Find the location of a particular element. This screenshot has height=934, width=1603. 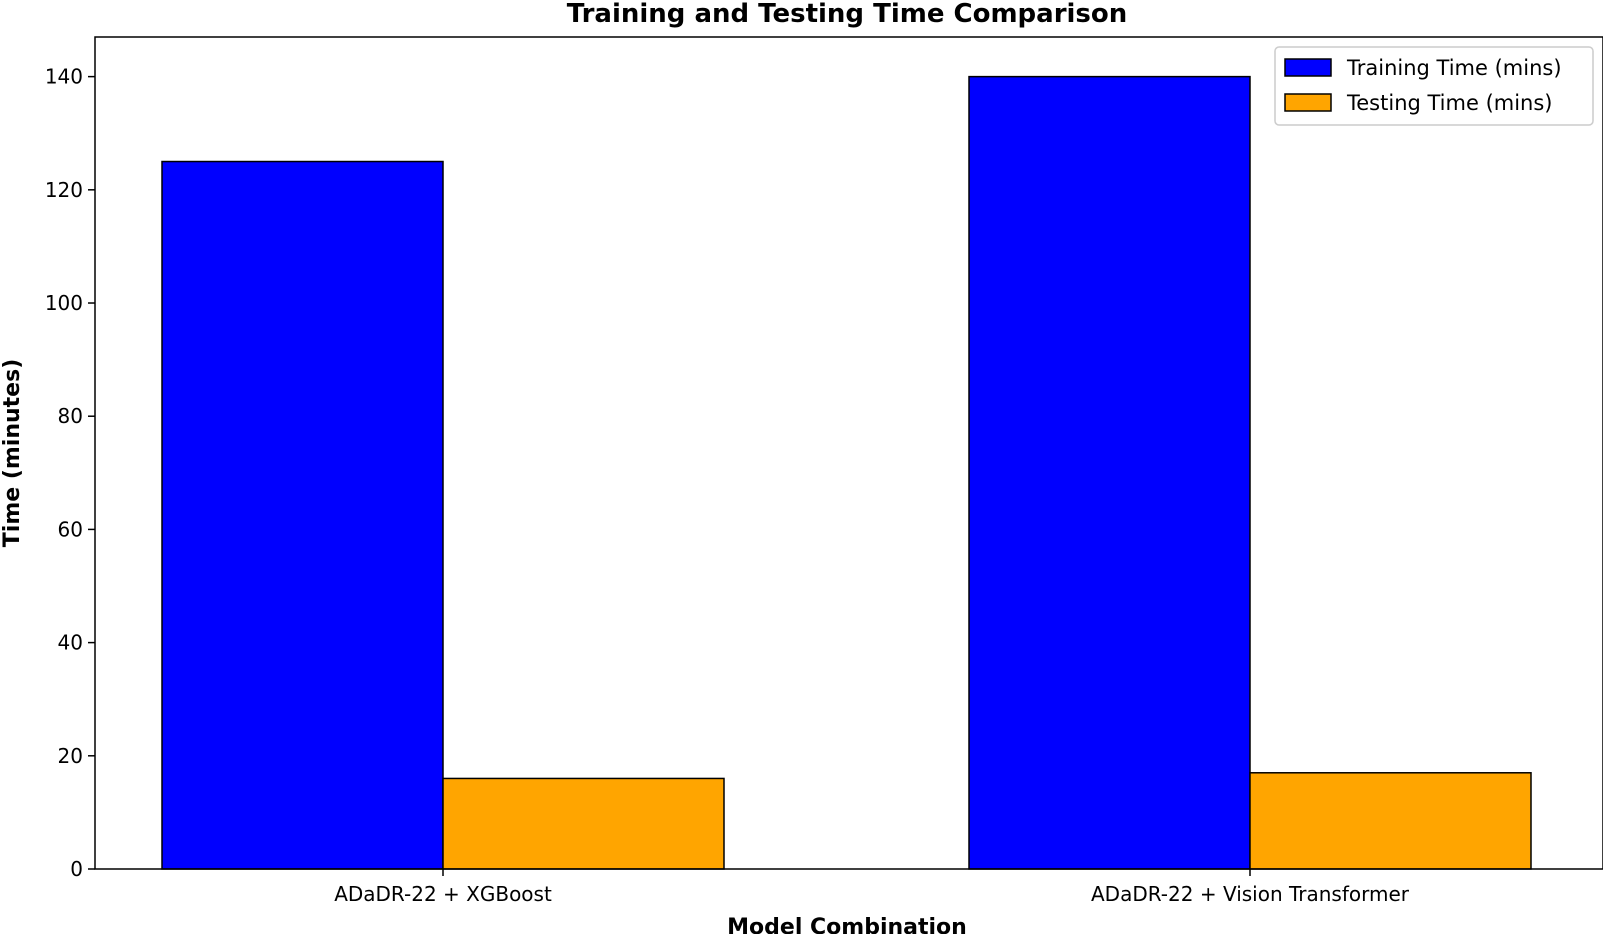

y-axis-ticks: 0 20 40 60 80 100 120 140 is located at coordinates (70, 473).